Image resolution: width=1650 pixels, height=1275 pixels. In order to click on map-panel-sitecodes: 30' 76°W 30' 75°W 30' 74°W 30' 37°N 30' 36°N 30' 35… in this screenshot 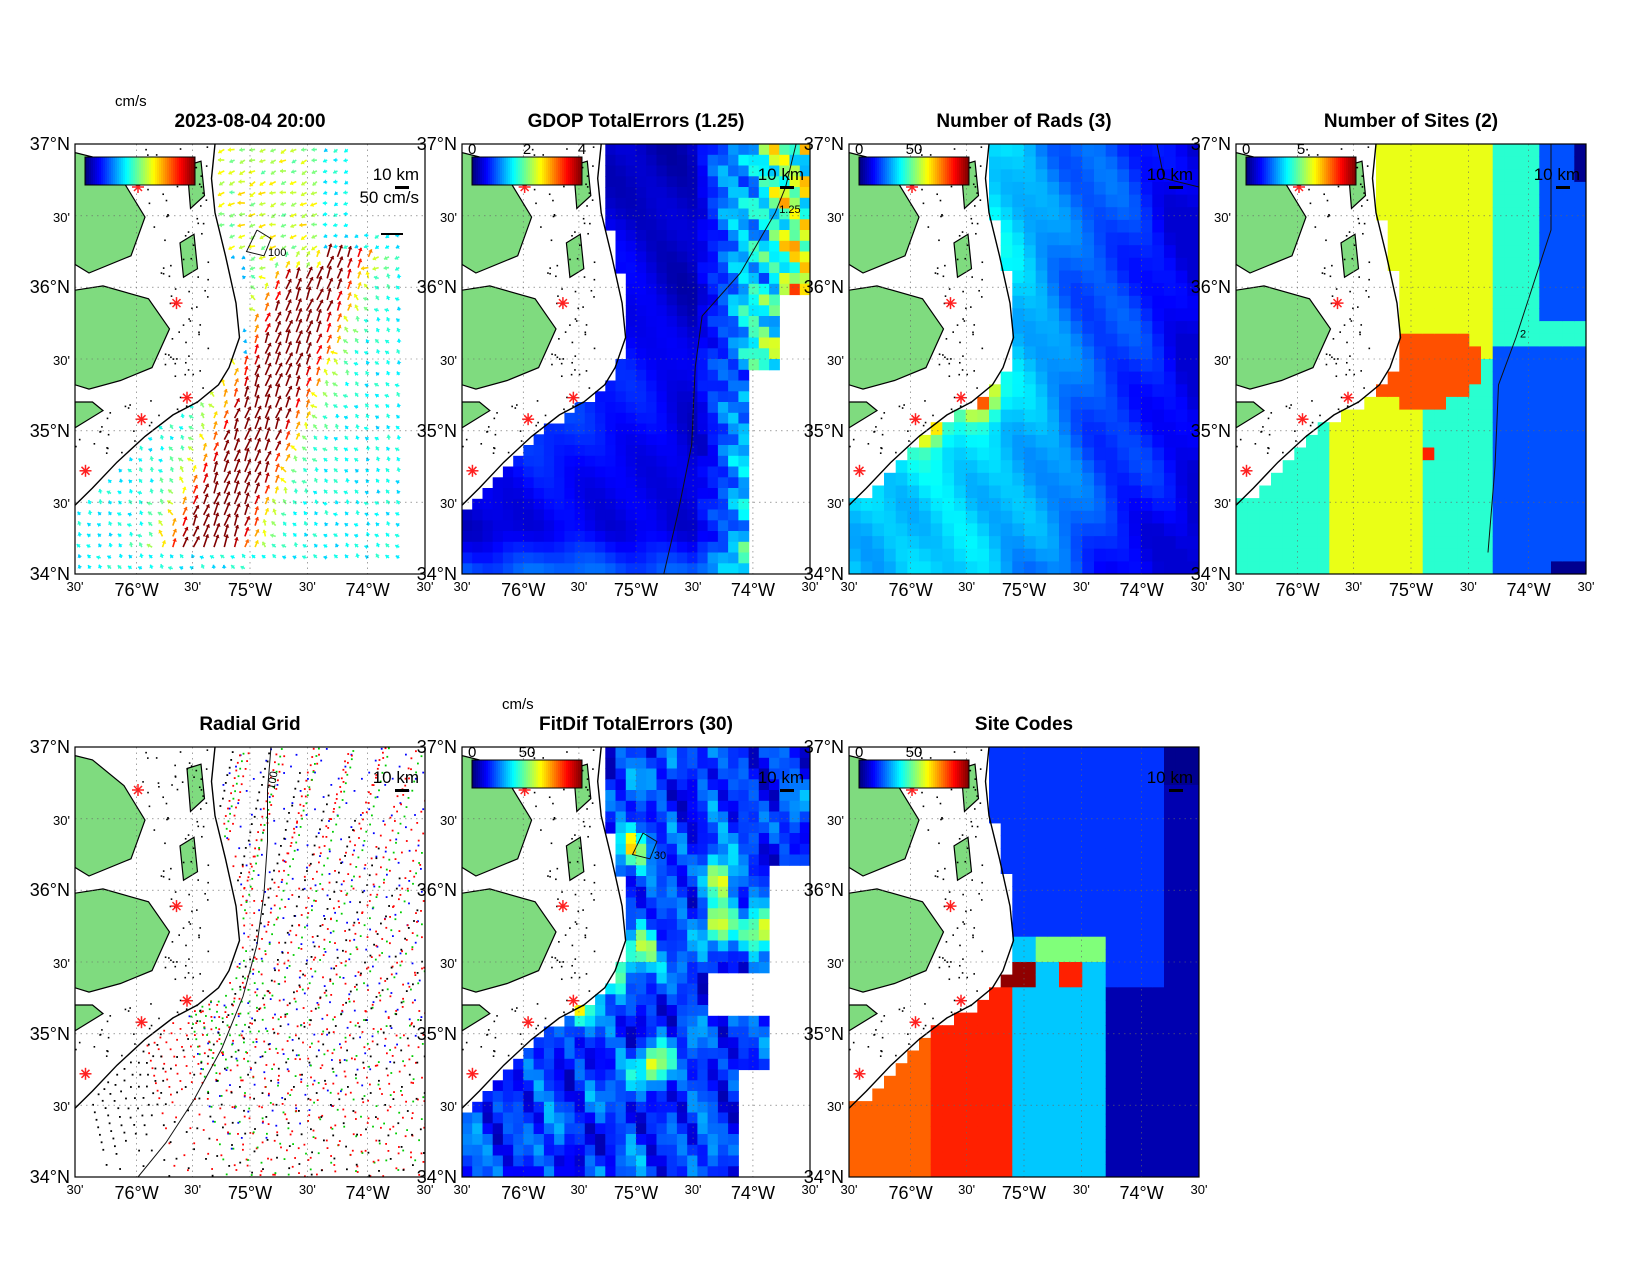, I will do `click(1006, 958)`.